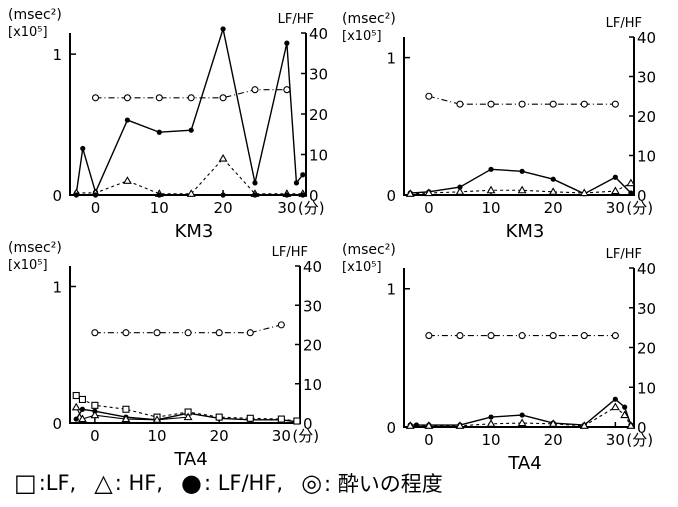 This screenshot has height=507, width=678. I want to click on legend-triangle-icon: △, so click(103, 483).